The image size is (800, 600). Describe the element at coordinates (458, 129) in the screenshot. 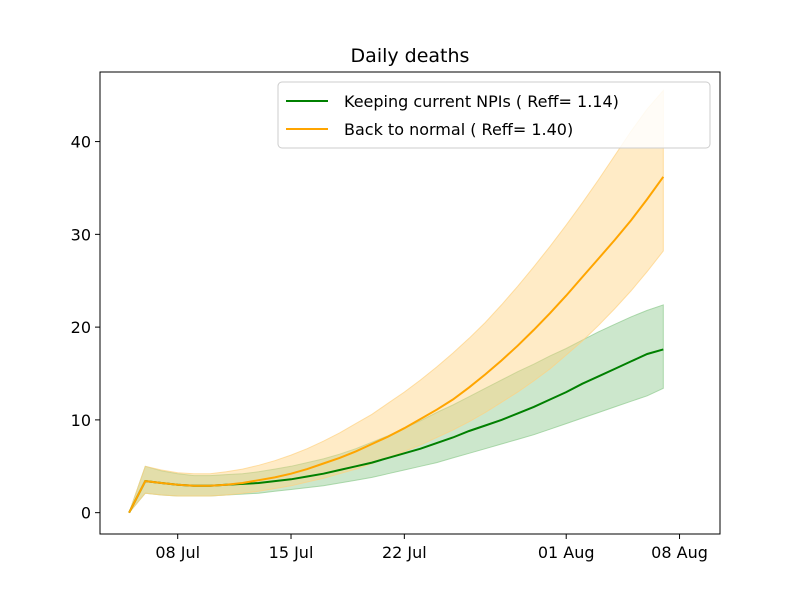

I see `legend-label-series-2: Back to normal ( Reff= 1.40)` at that location.